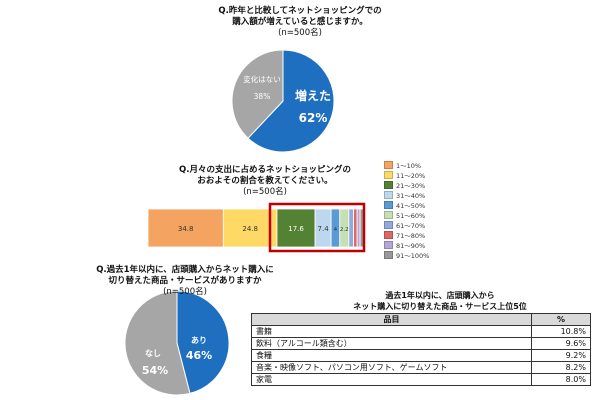 The image size is (600, 400). Describe the element at coordinates (561, 379) in the screenshot. I see `ranking-pct: 8.0%` at that location.